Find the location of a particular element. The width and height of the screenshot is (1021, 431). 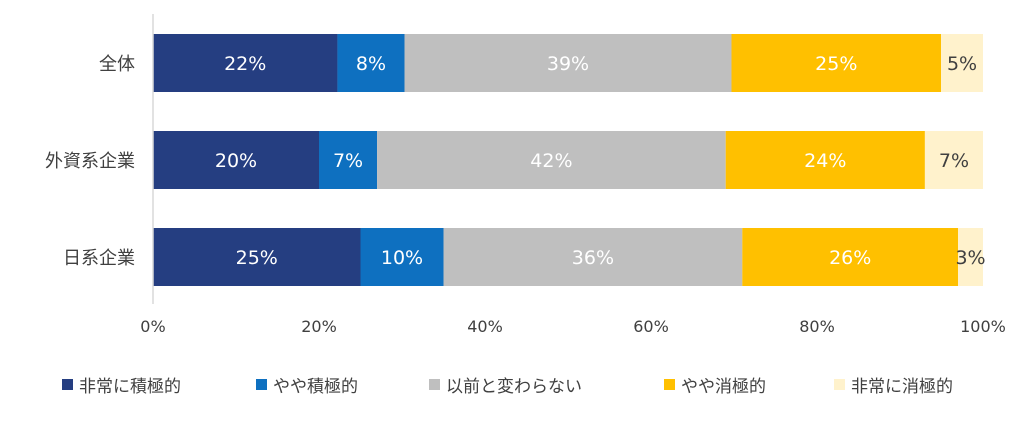

legend-label: 非常に積極的 is located at coordinates (130, 386).